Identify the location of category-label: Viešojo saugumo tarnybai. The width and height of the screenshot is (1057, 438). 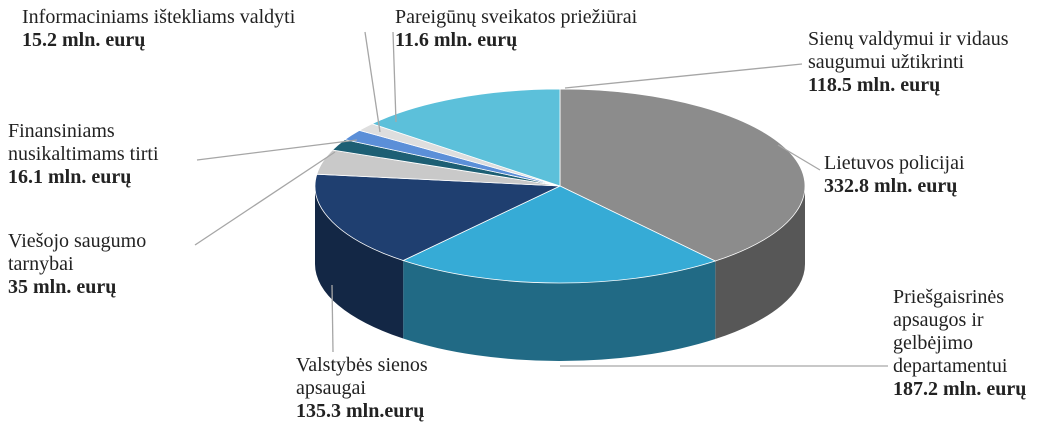
(77, 252).